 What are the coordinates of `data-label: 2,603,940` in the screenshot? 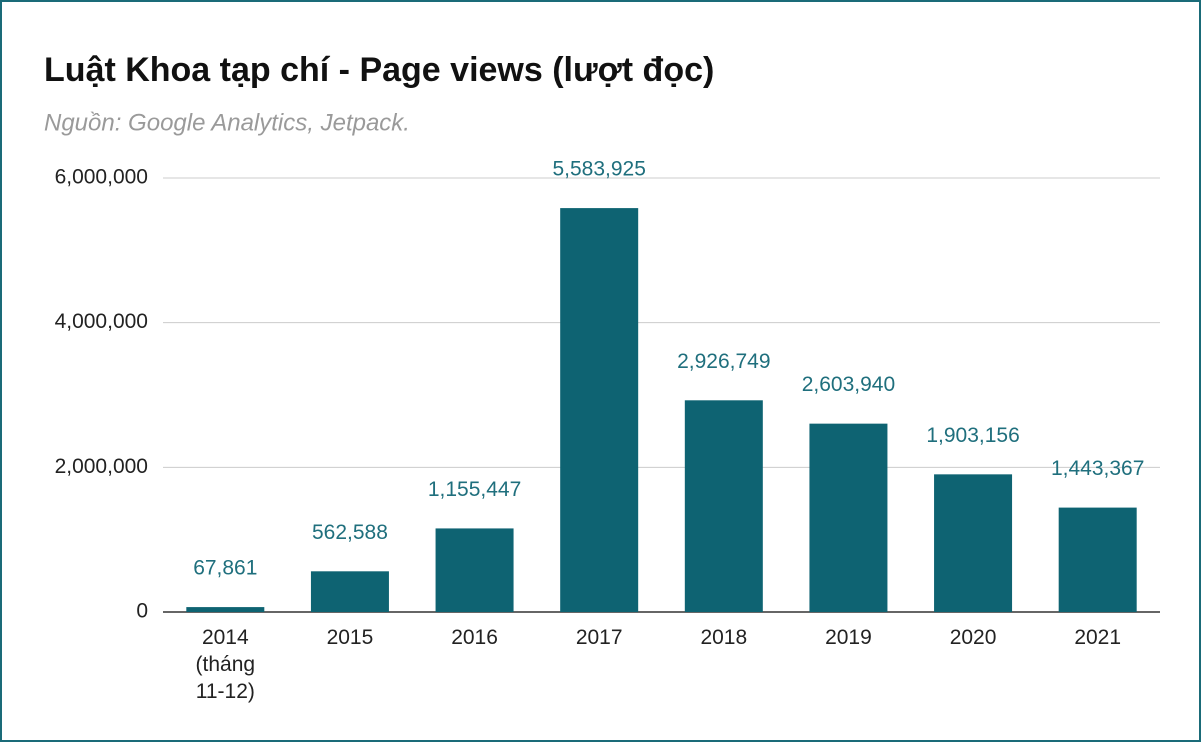 It's located at (848, 384).